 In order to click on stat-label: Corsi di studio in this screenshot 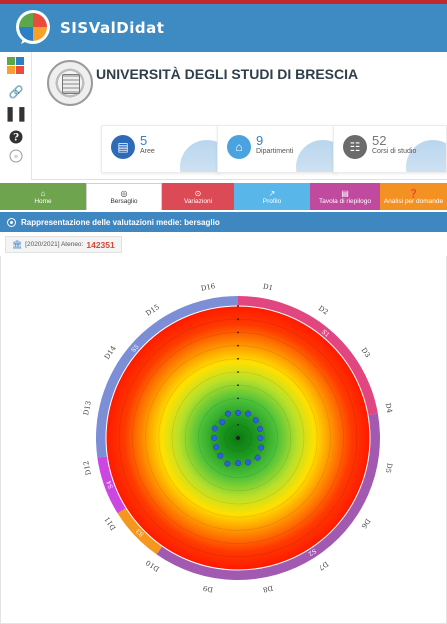, I will do `click(394, 151)`.